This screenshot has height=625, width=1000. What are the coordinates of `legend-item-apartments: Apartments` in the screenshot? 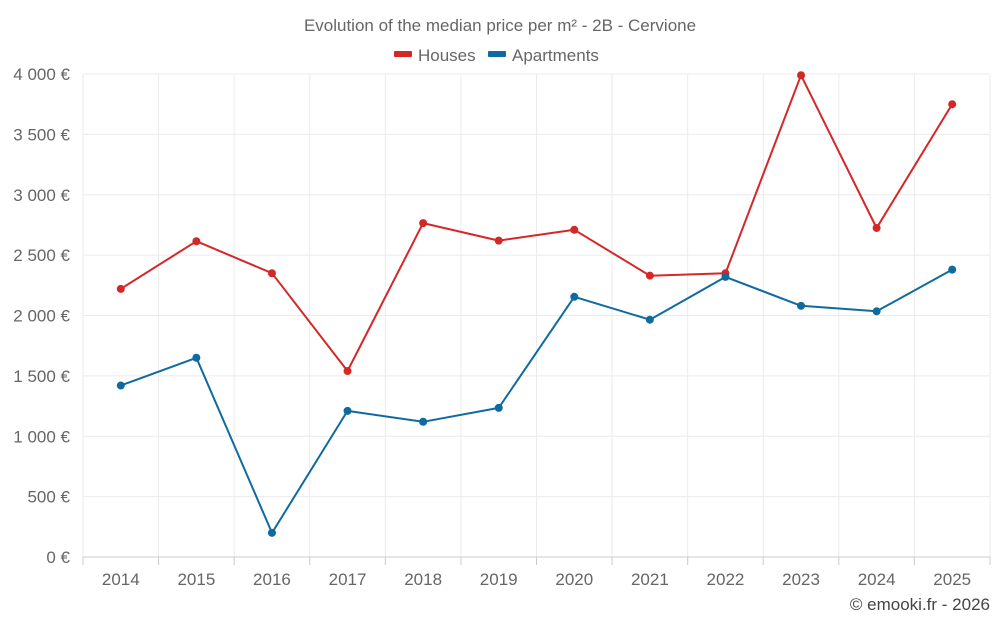 It's located at (543, 55).